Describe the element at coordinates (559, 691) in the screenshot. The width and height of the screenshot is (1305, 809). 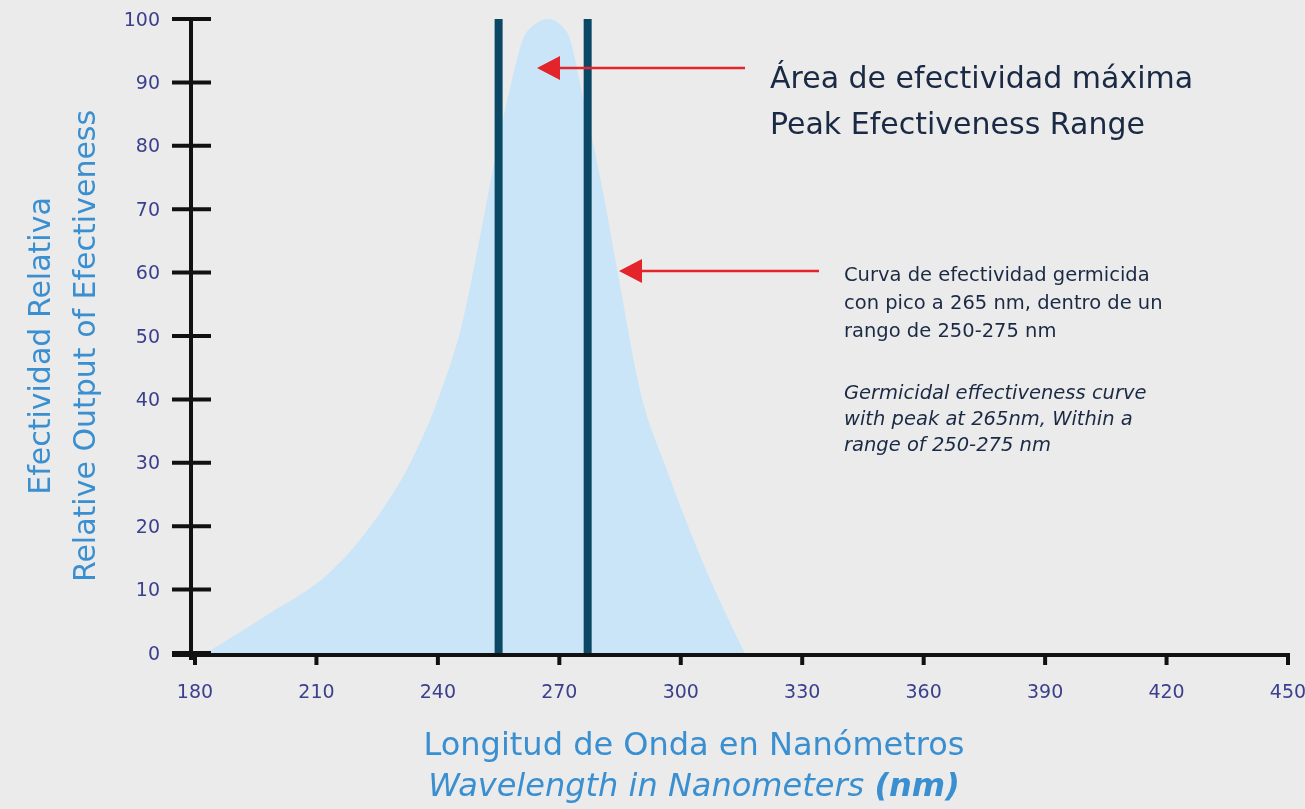
I see `x-tick-label: 270` at that location.